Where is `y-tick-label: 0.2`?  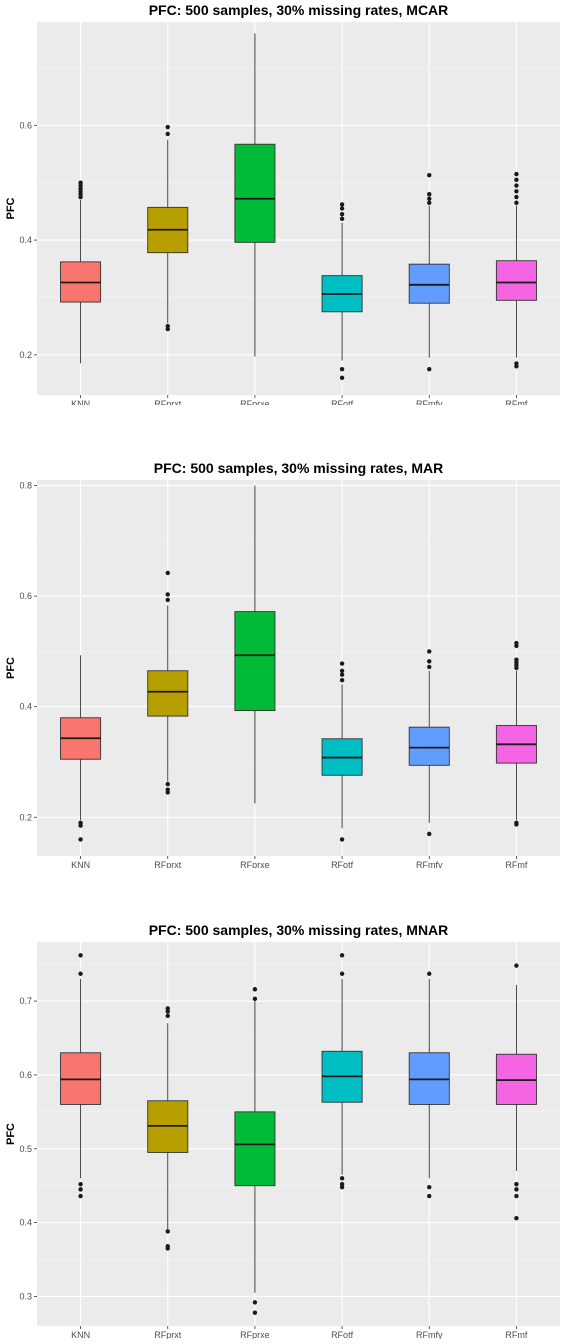 y-tick-label: 0.2 is located at coordinates (25, 817).